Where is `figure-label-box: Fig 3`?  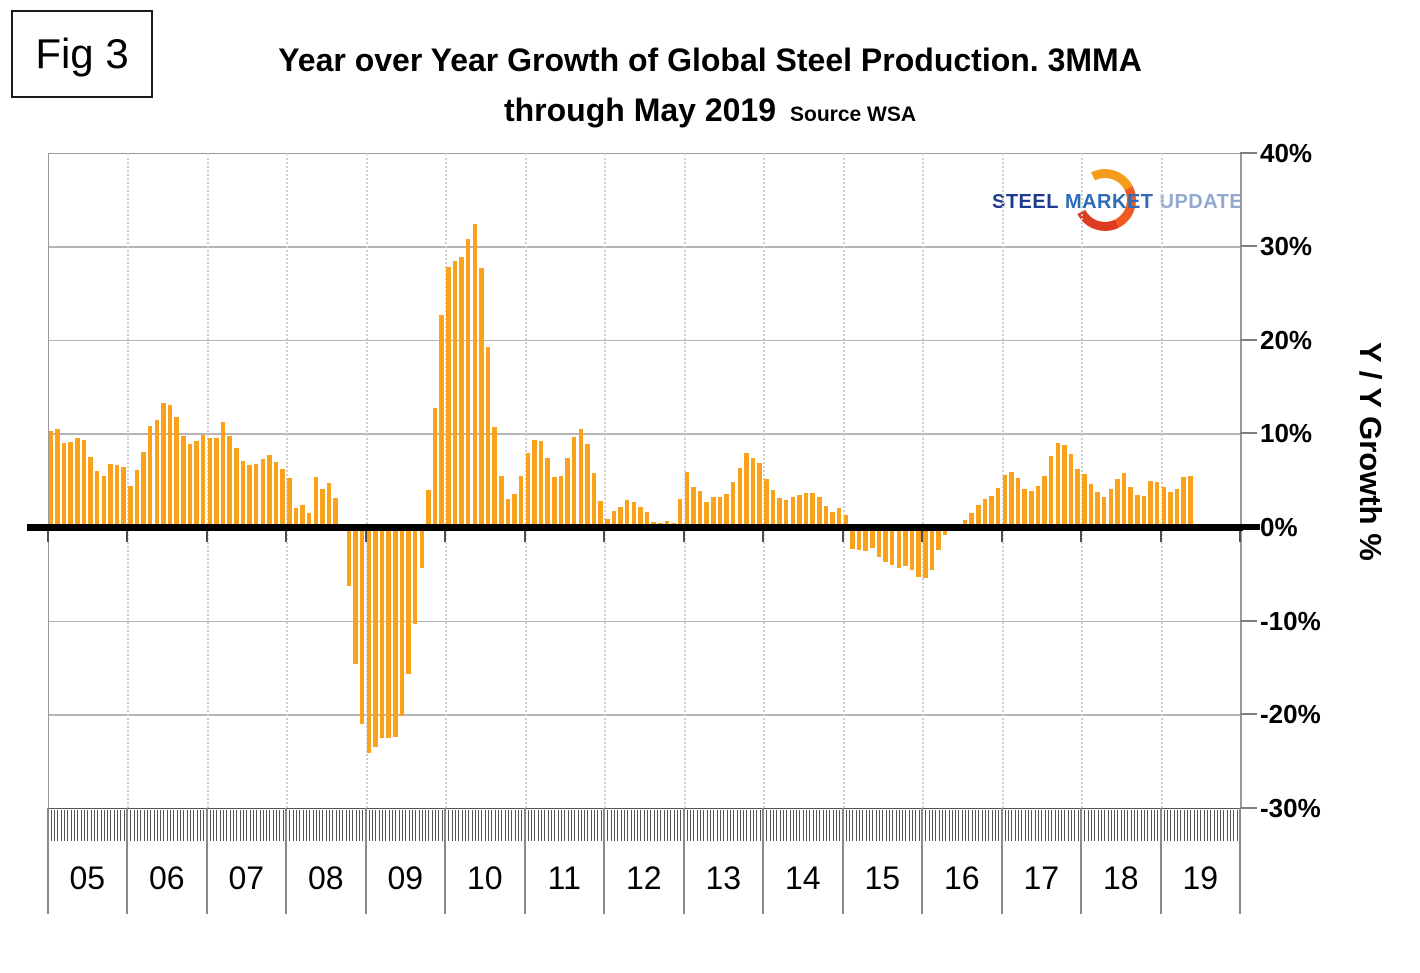 figure-label-box: Fig 3 is located at coordinates (82, 54).